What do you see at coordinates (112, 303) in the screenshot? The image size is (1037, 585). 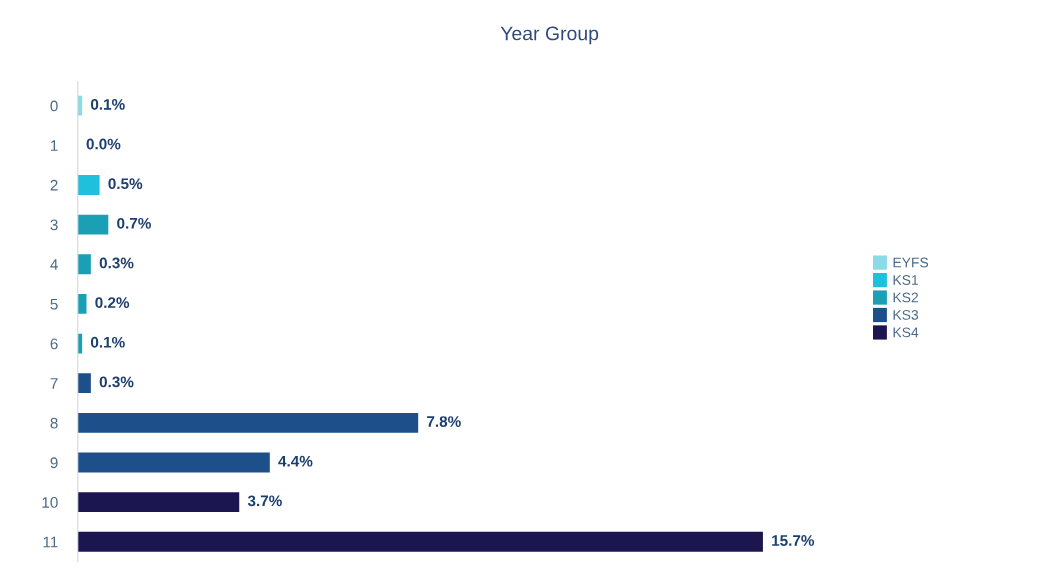 I see `data-label: 0.2%` at bounding box center [112, 303].